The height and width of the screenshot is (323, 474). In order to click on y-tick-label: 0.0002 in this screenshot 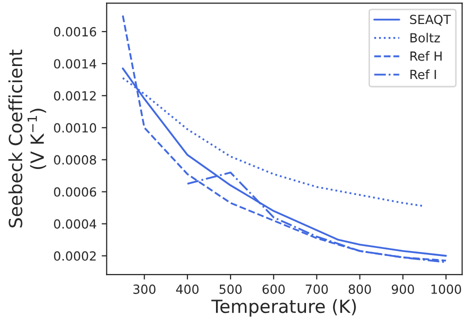, I will do `click(75, 256)`.